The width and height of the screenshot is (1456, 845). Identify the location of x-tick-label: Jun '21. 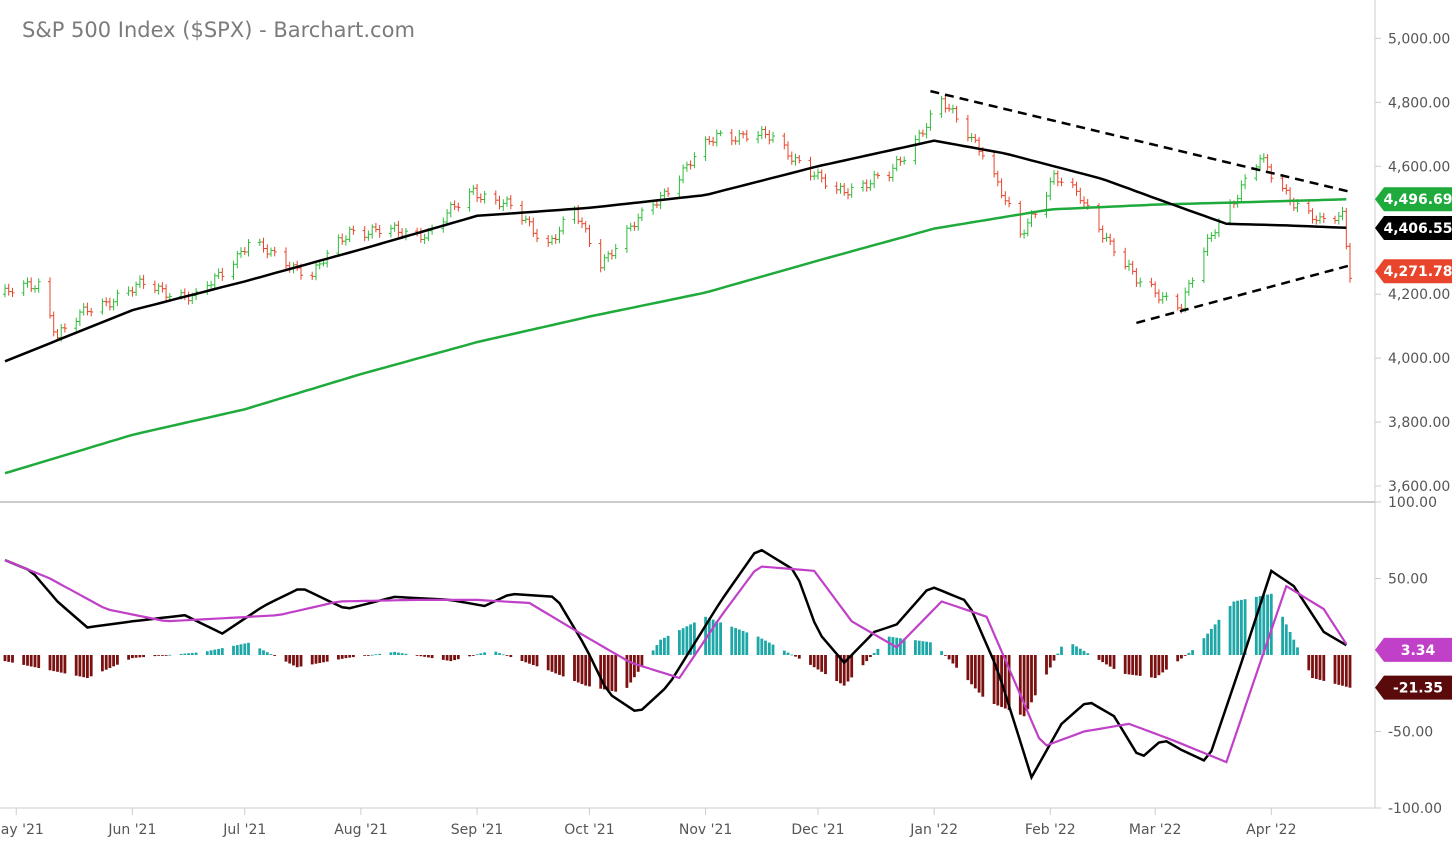
(131, 830).